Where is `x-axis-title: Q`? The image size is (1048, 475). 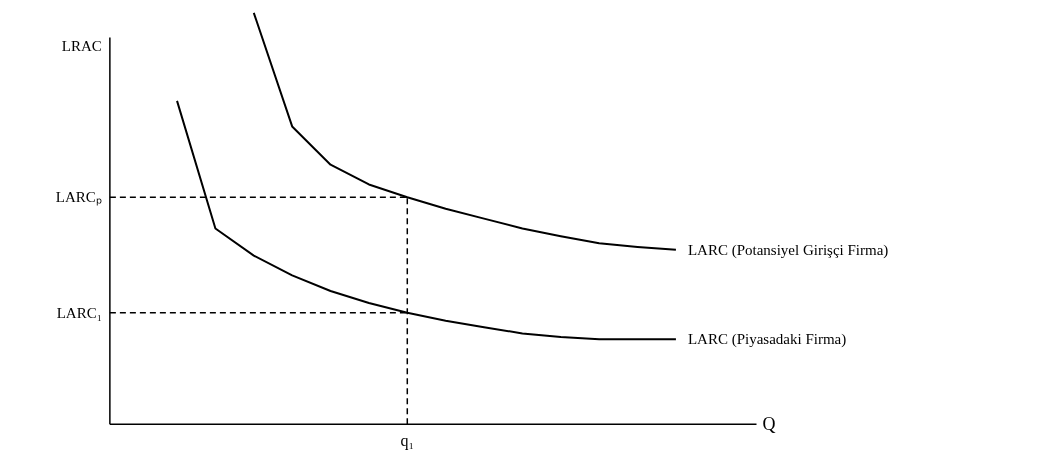
x-axis-title: Q is located at coordinates (769, 424).